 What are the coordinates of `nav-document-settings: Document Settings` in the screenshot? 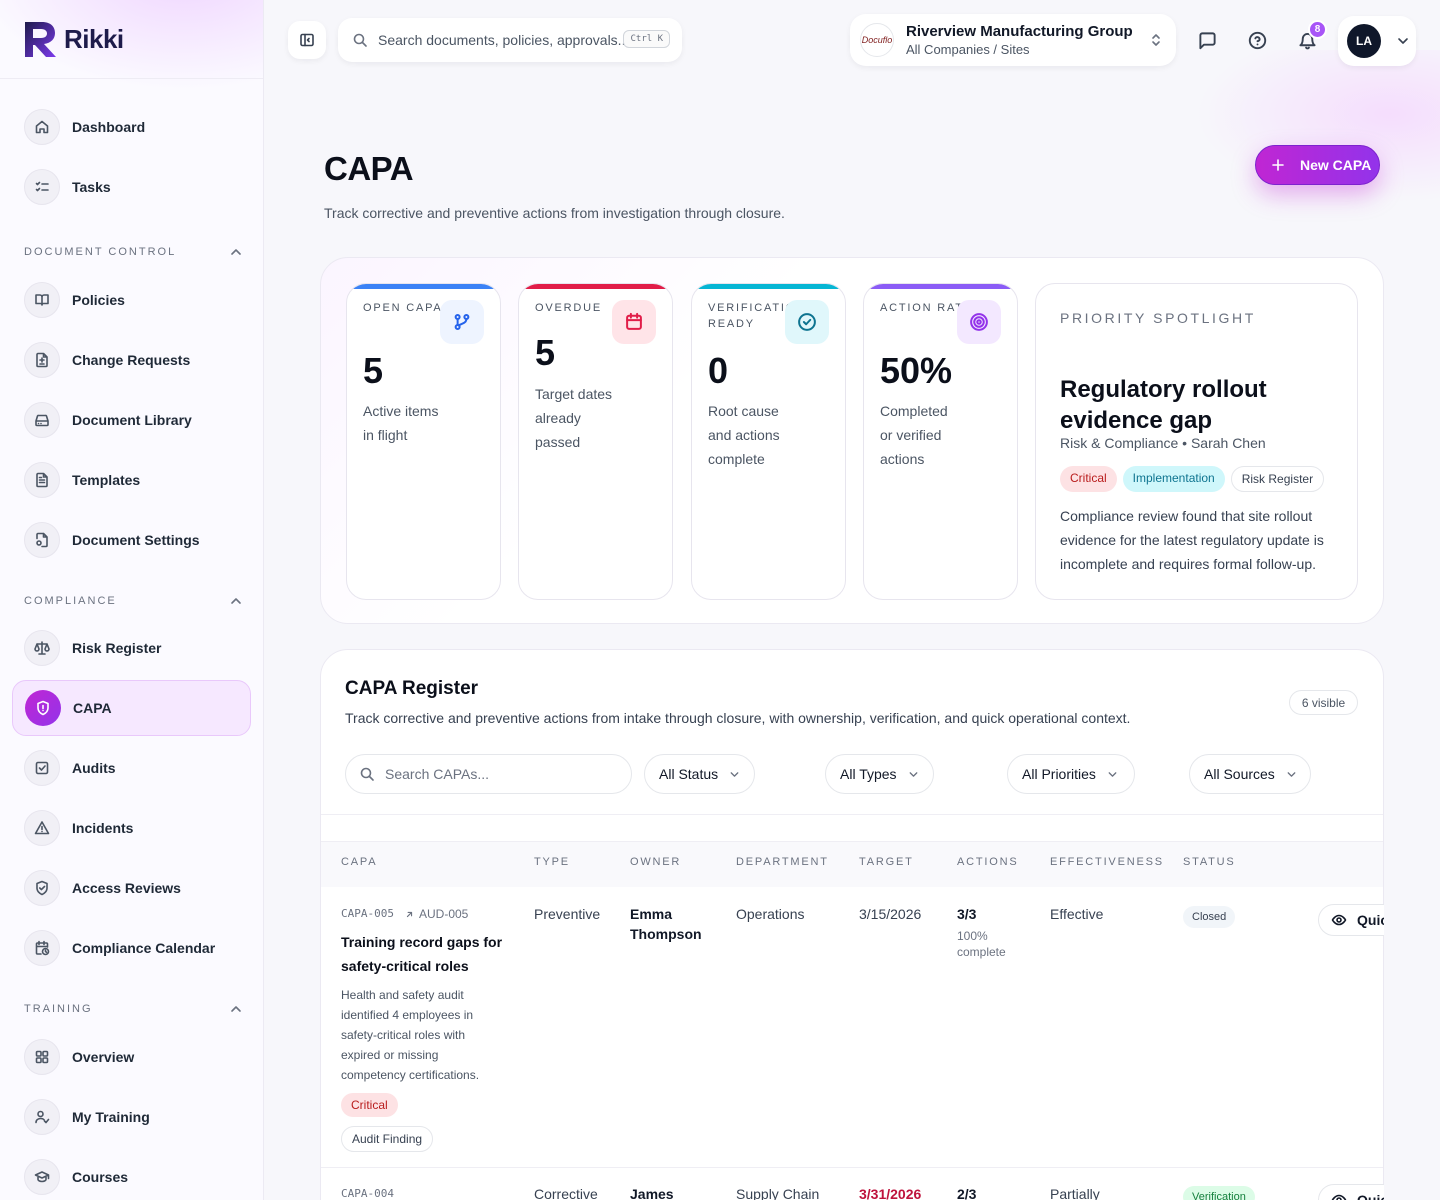 It's located at (131, 540).